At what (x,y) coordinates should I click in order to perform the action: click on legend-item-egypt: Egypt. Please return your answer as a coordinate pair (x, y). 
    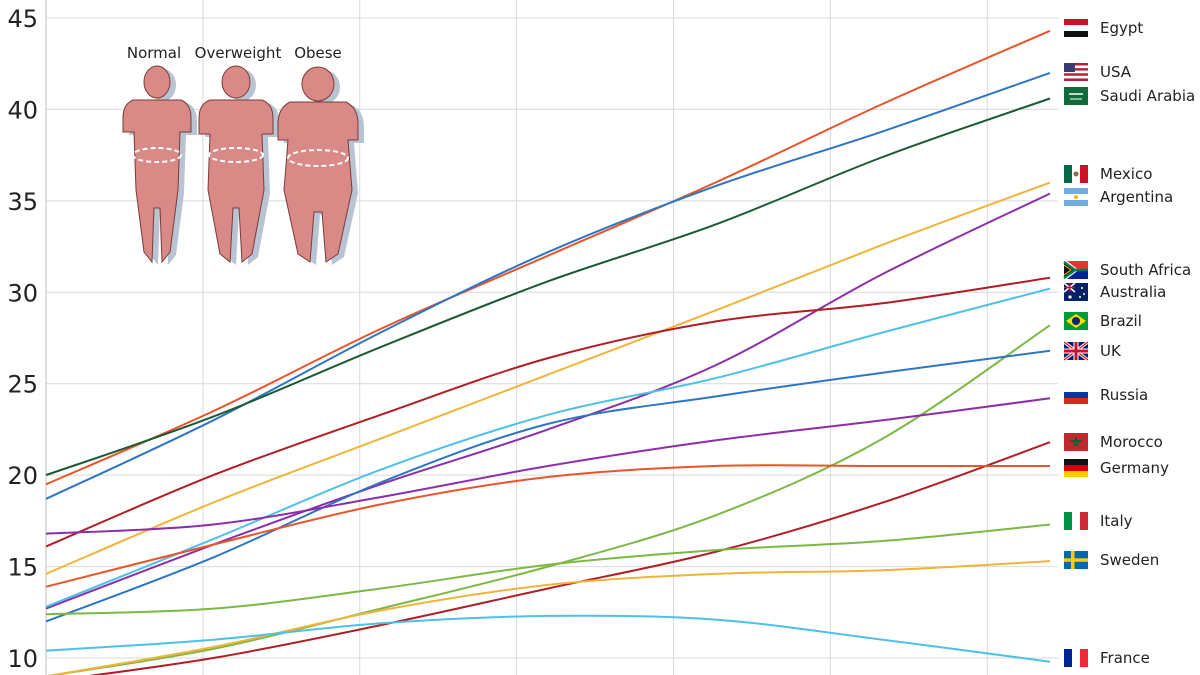
    Looking at the image, I should click on (1103, 28).